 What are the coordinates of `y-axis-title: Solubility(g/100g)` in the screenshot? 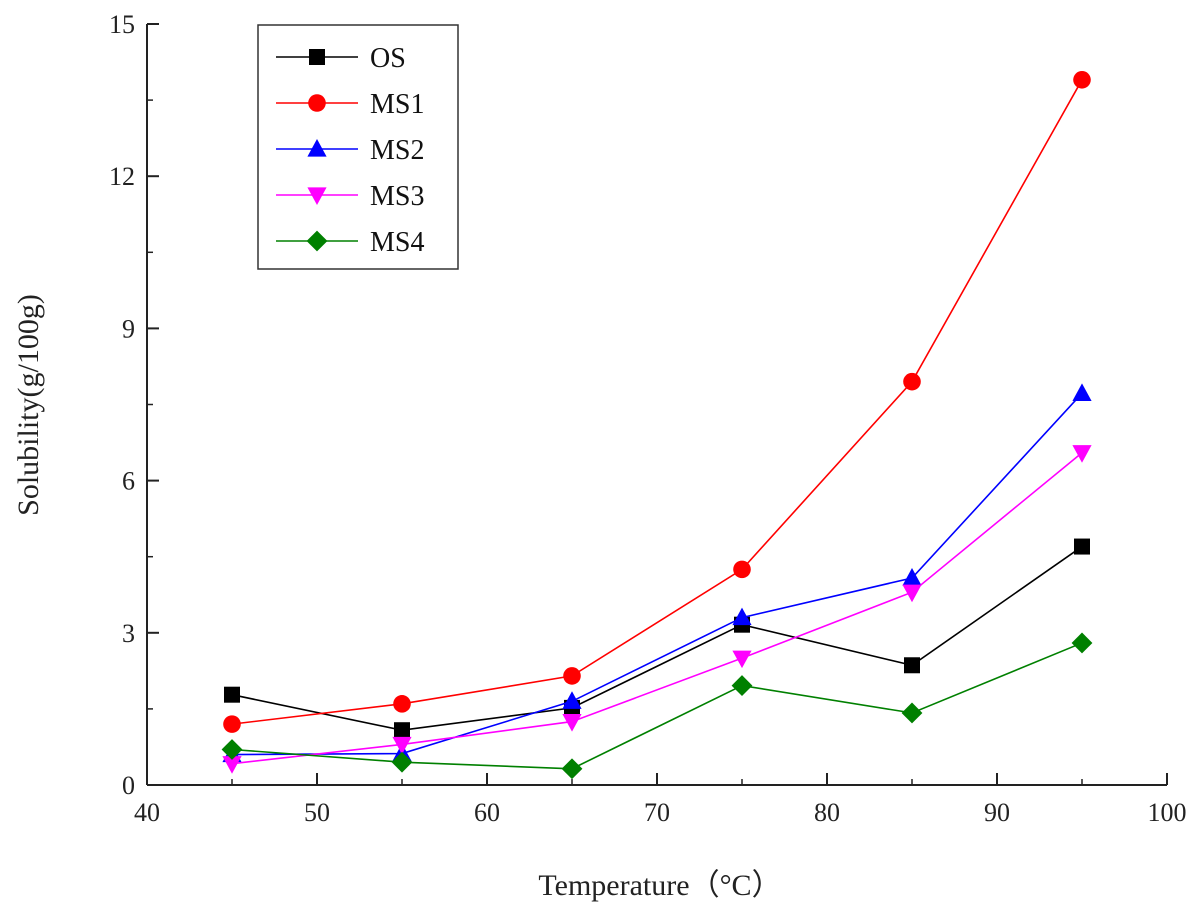 It's located at (28, 405).